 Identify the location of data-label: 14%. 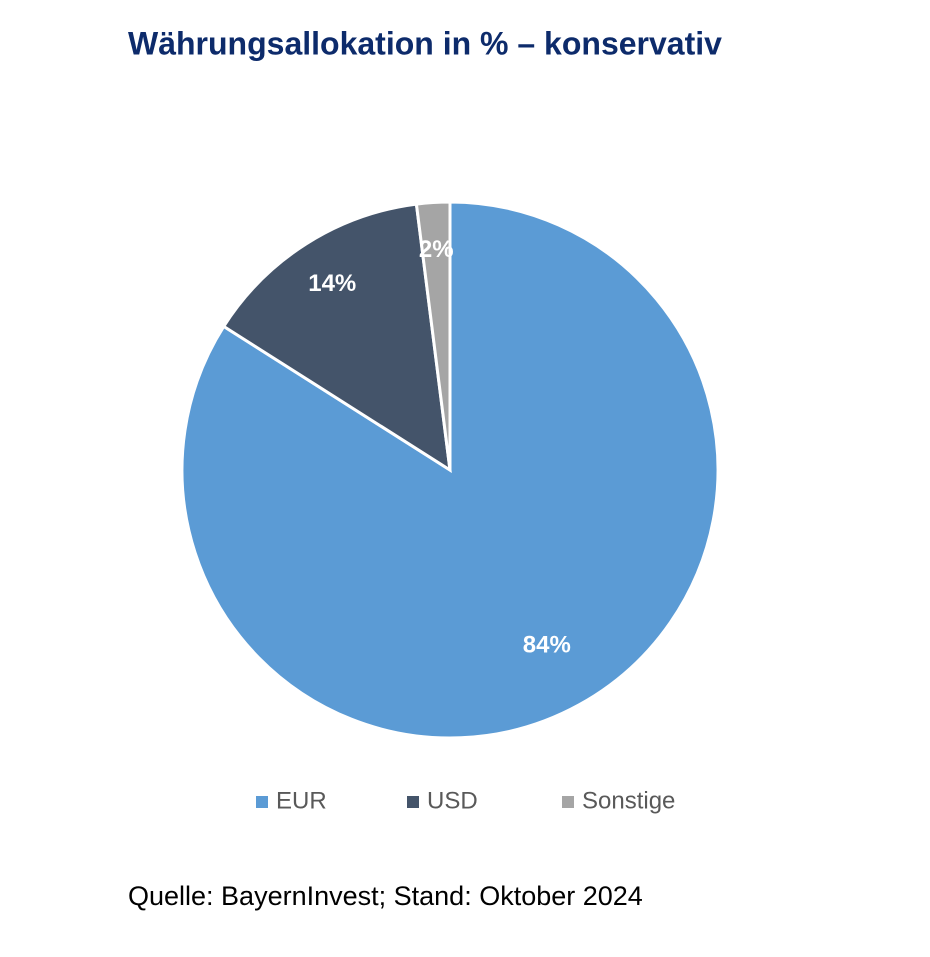
(332, 283).